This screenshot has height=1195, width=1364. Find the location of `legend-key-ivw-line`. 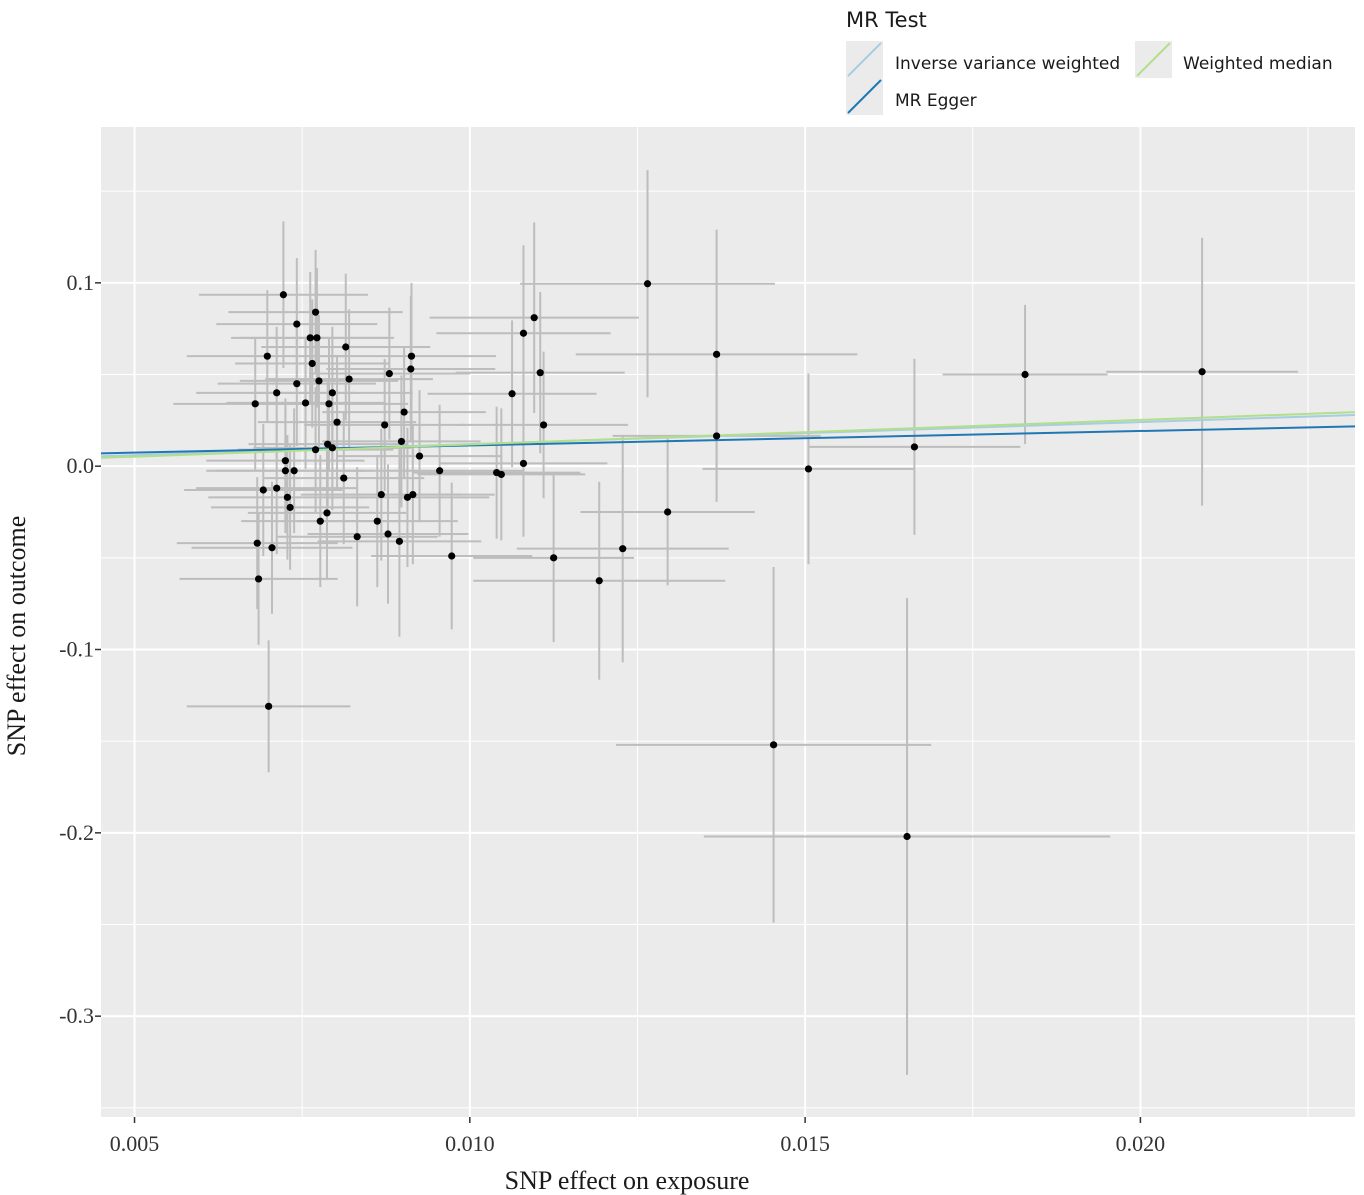

legend-key-ivw-line is located at coordinates (864, 59).